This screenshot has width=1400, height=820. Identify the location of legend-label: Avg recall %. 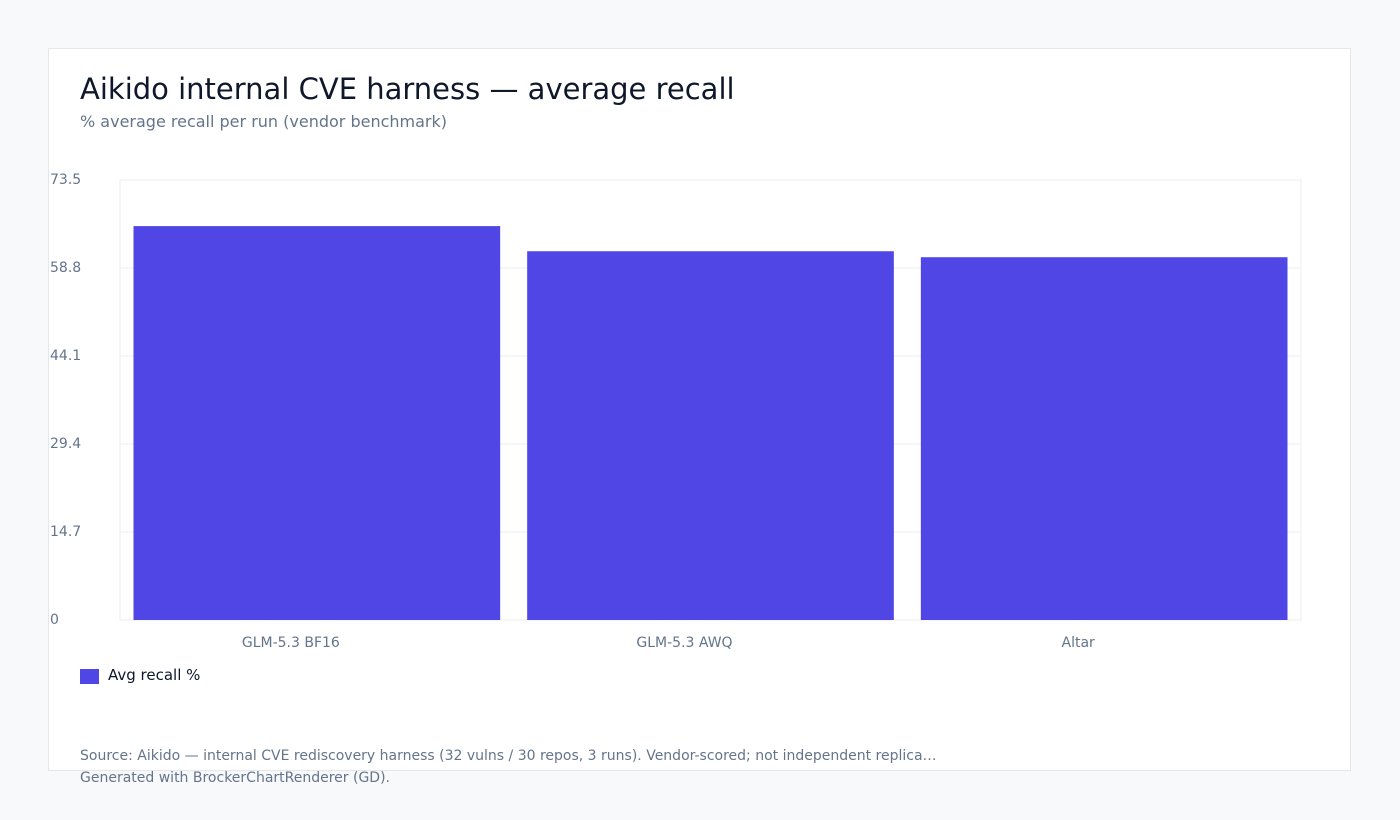
(154, 675).